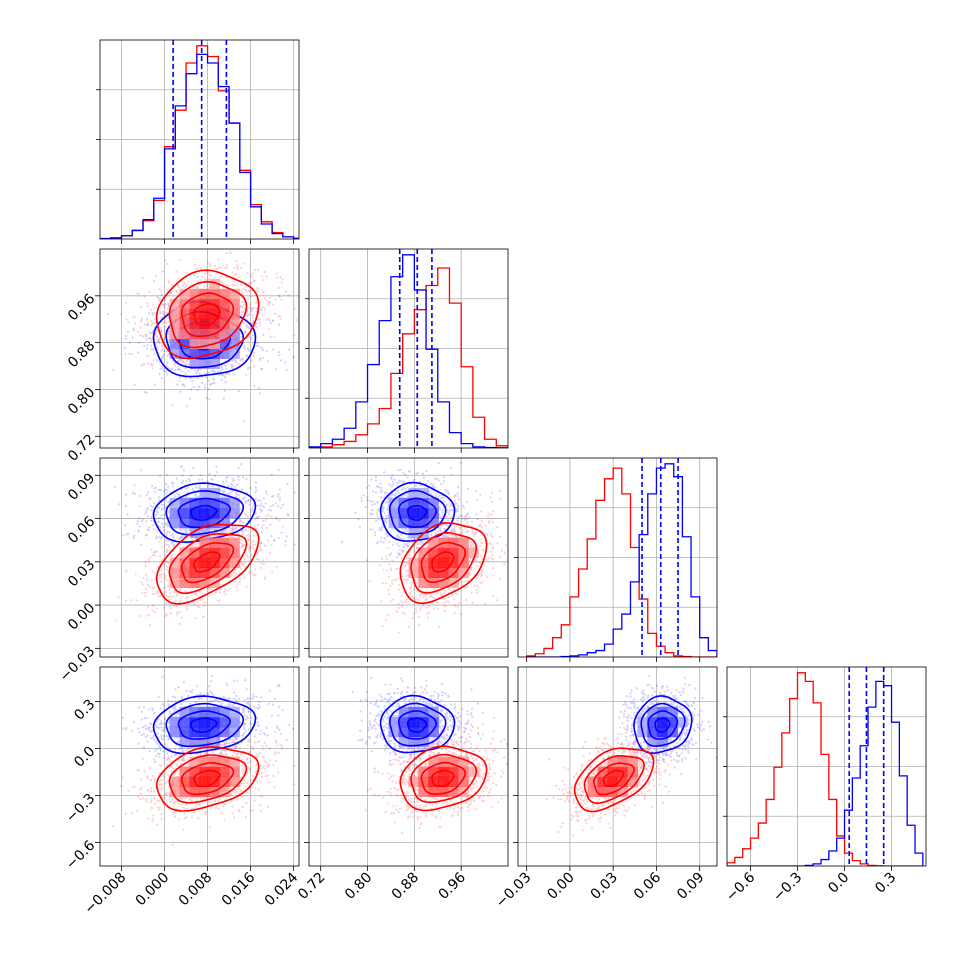 The height and width of the screenshot is (970, 970). Describe the element at coordinates (207, 314) in the screenshot. I see `contours-red` at that location.